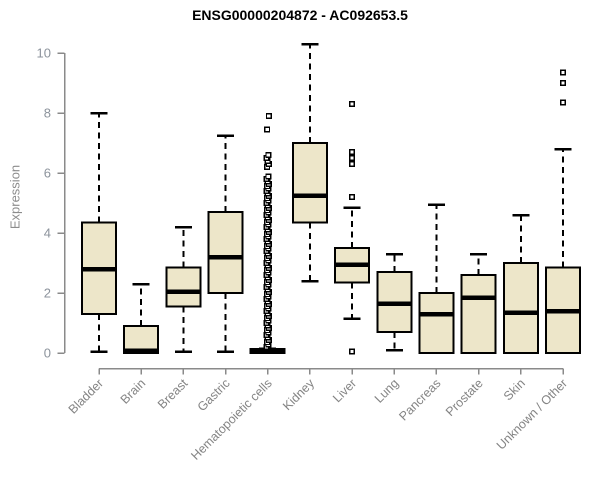  I want to click on box-pancreas, so click(436, 278).